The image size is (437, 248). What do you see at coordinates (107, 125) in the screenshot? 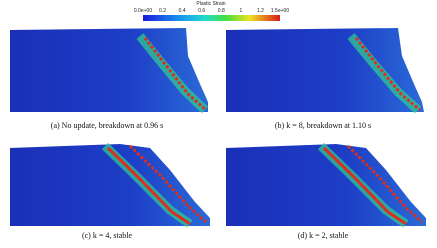
I see `caption: (a) No update, breakdown at 0.96 s` at bounding box center [107, 125].